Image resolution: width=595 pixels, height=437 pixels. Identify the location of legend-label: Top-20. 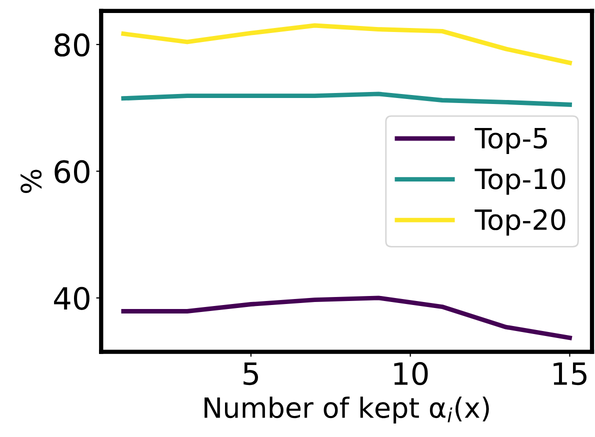
(520, 222).